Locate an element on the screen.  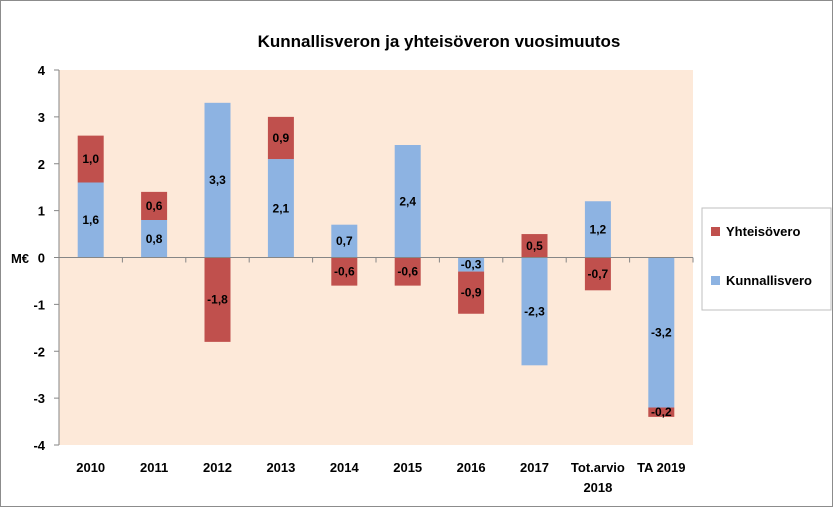
data-label: -3,2 is located at coordinates (661, 333).